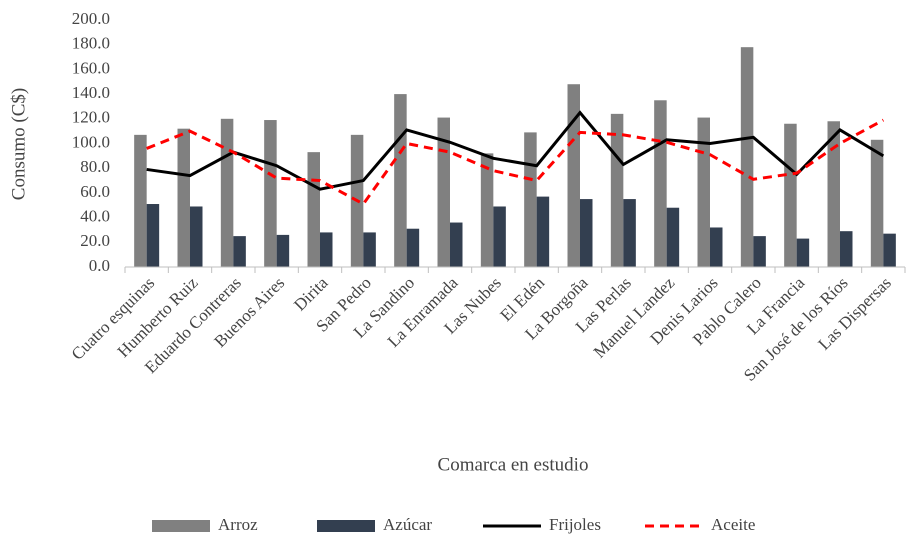  What do you see at coordinates (95, 166) in the screenshot?
I see `y-tick-label: 80.0` at bounding box center [95, 166].